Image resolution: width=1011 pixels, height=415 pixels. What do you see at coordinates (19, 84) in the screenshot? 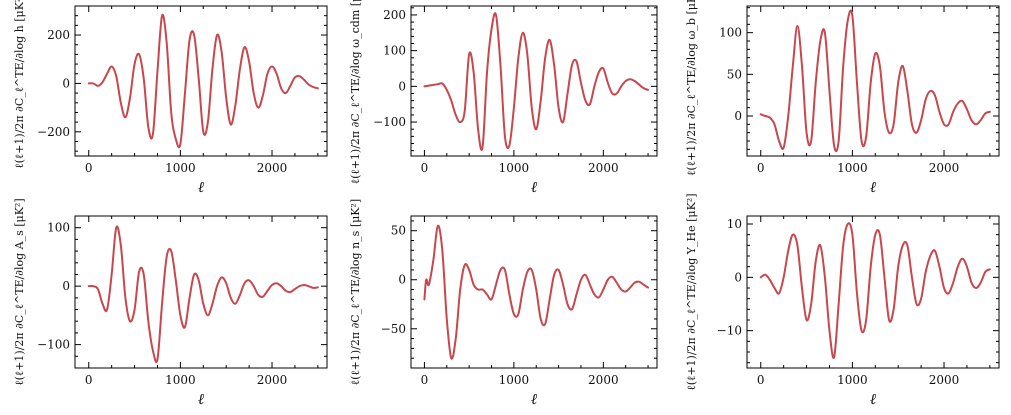
I see `y-axis-label: ℓ(ℓ+1)/2π ∂C_ℓ^TE/∂log h [μK²]` at bounding box center [19, 84].